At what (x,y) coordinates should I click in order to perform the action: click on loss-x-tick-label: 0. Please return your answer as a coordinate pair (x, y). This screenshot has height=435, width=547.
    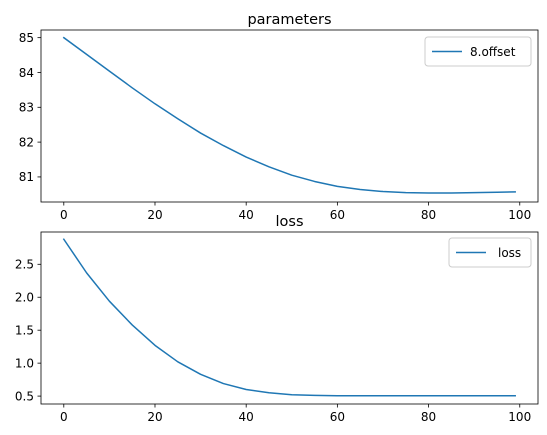
    Looking at the image, I should click on (64, 417).